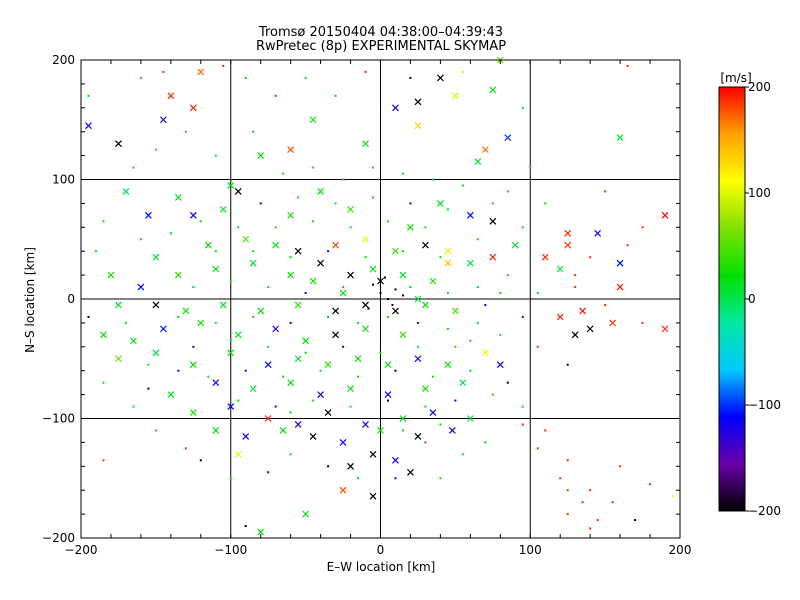 The width and height of the screenshot is (800, 600). What do you see at coordinates (71, 299) in the screenshot?
I see `y-tick-label: 0` at bounding box center [71, 299].